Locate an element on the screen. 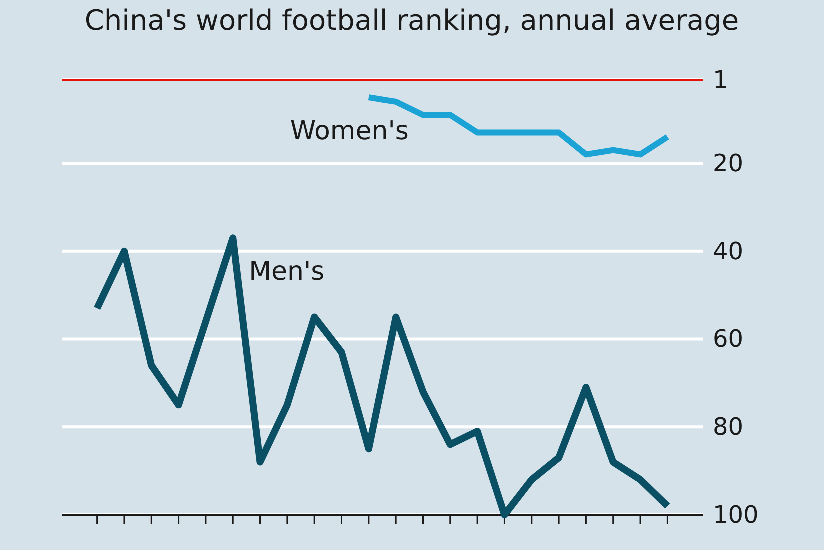 The width and height of the screenshot is (824, 550). y-tick-label: 80 is located at coordinates (728, 427).